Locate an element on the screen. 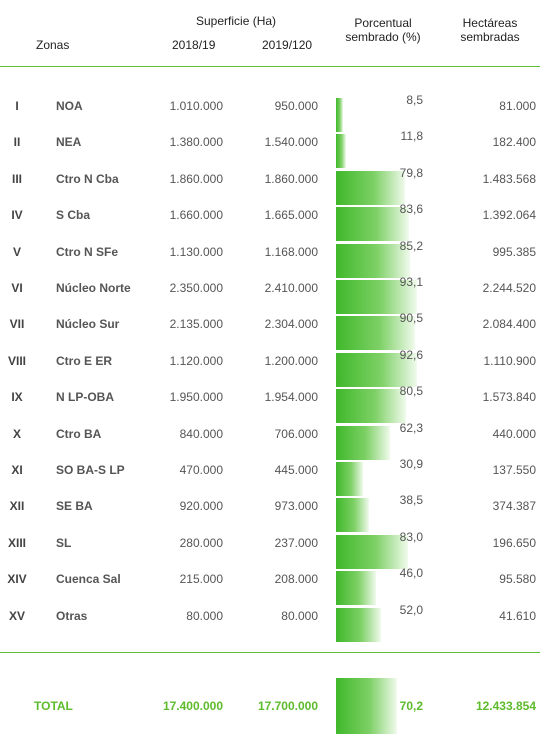 This screenshot has width=540, height=743. zone-number: XII is located at coordinates (17, 506).